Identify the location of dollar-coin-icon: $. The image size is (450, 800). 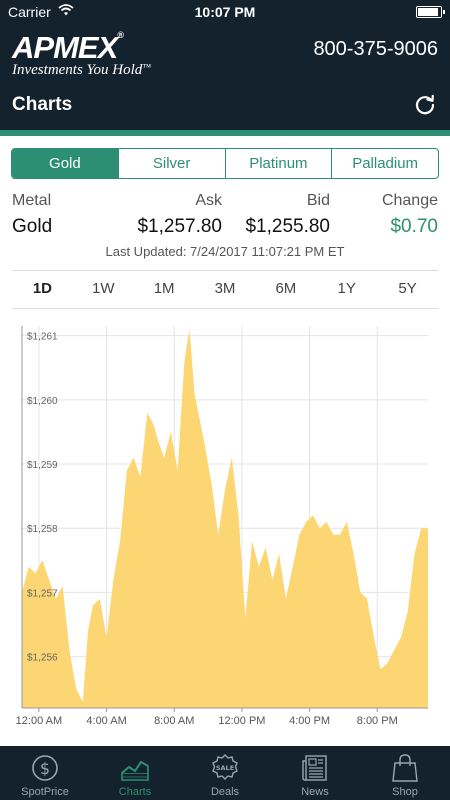
(45, 768).